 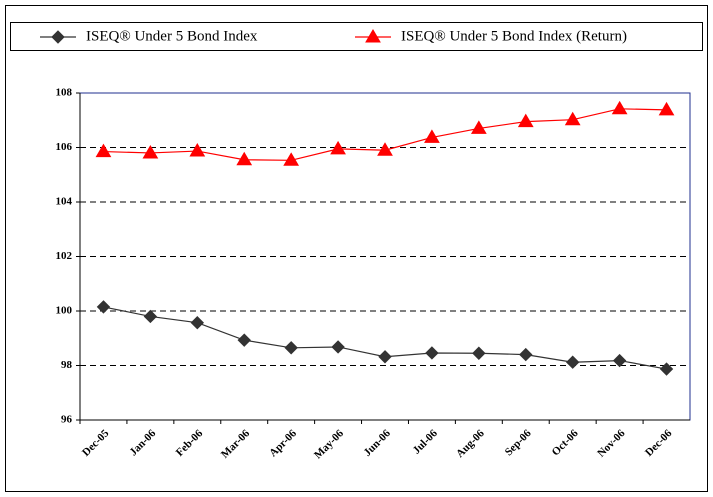 I want to click on y-tick-label: 96, so click(x=67, y=420).